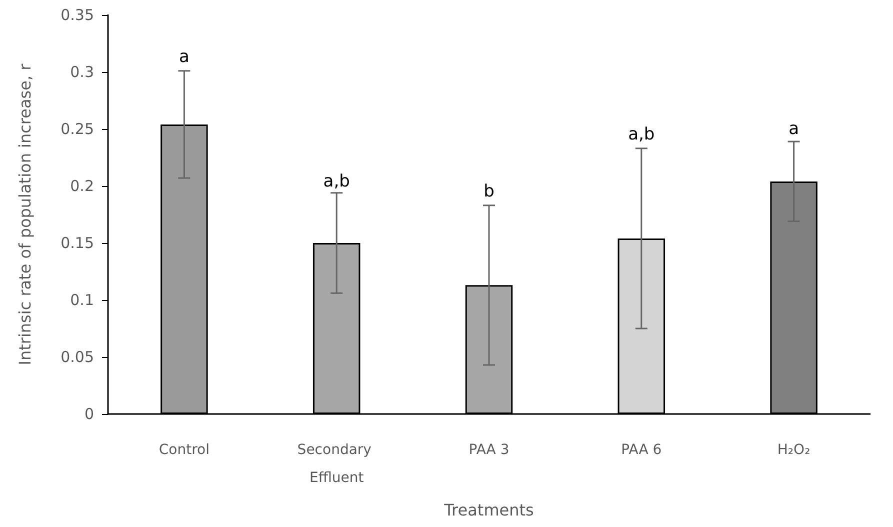 The image size is (893, 527). I want to click on x-axis-title: Treatments, so click(488, 510).